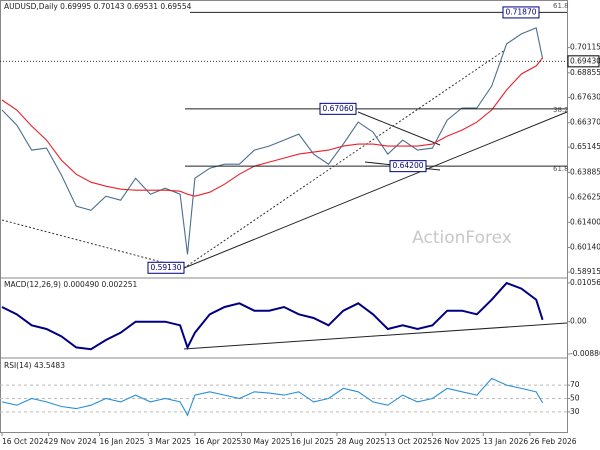 Image resolution: width=600 pixels, height=450 pixels. Describe the element at coordinates (561, 110) in the screenshot. I see `fib-label: 38.2` at that location.